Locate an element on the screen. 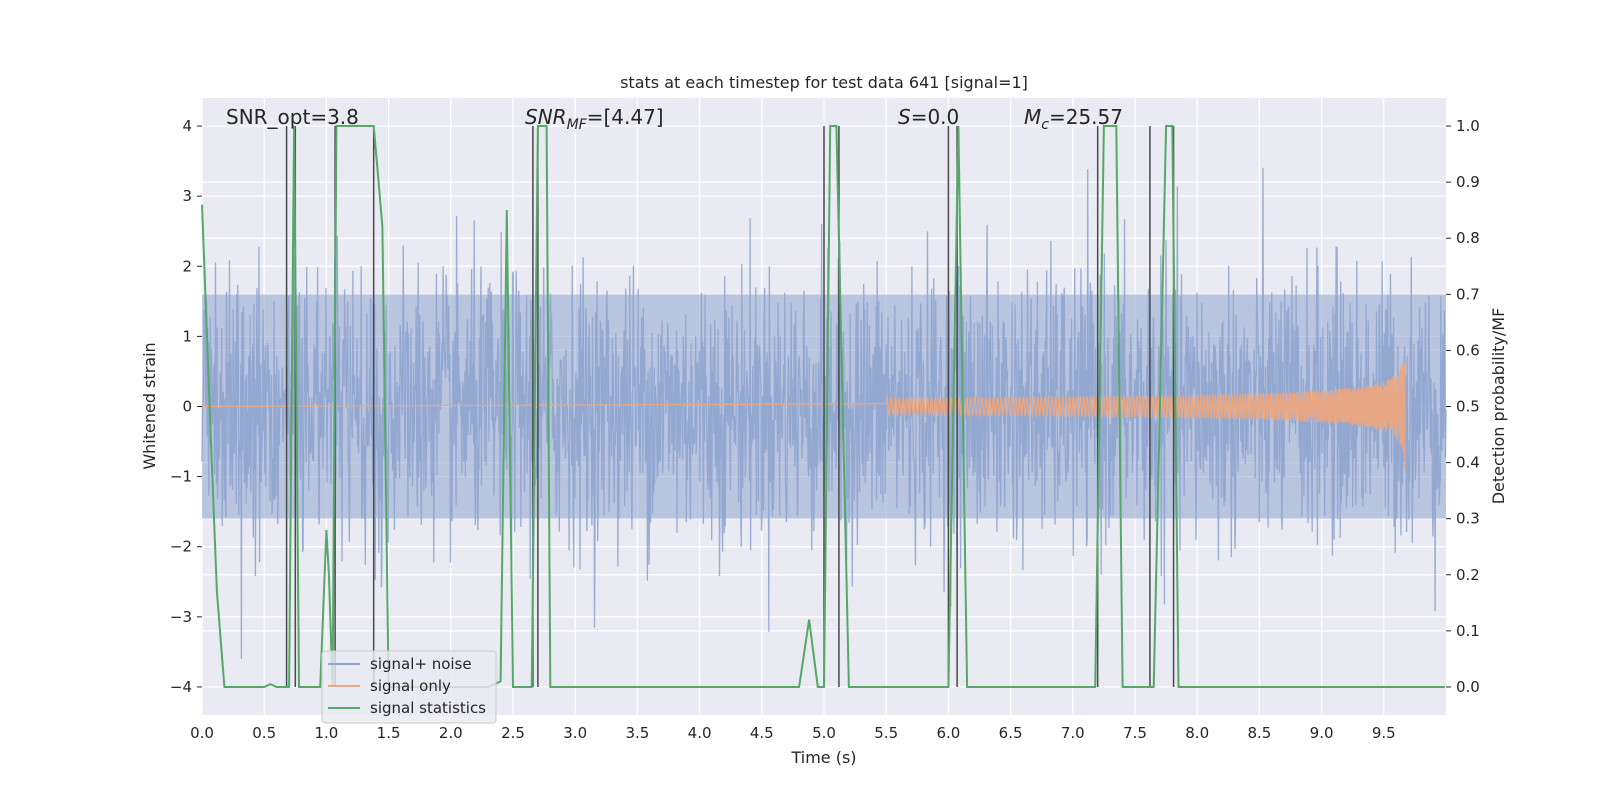 This screenshot has height=800, width=1600. s-value: =0.0 is located at coordinates (935, 117).